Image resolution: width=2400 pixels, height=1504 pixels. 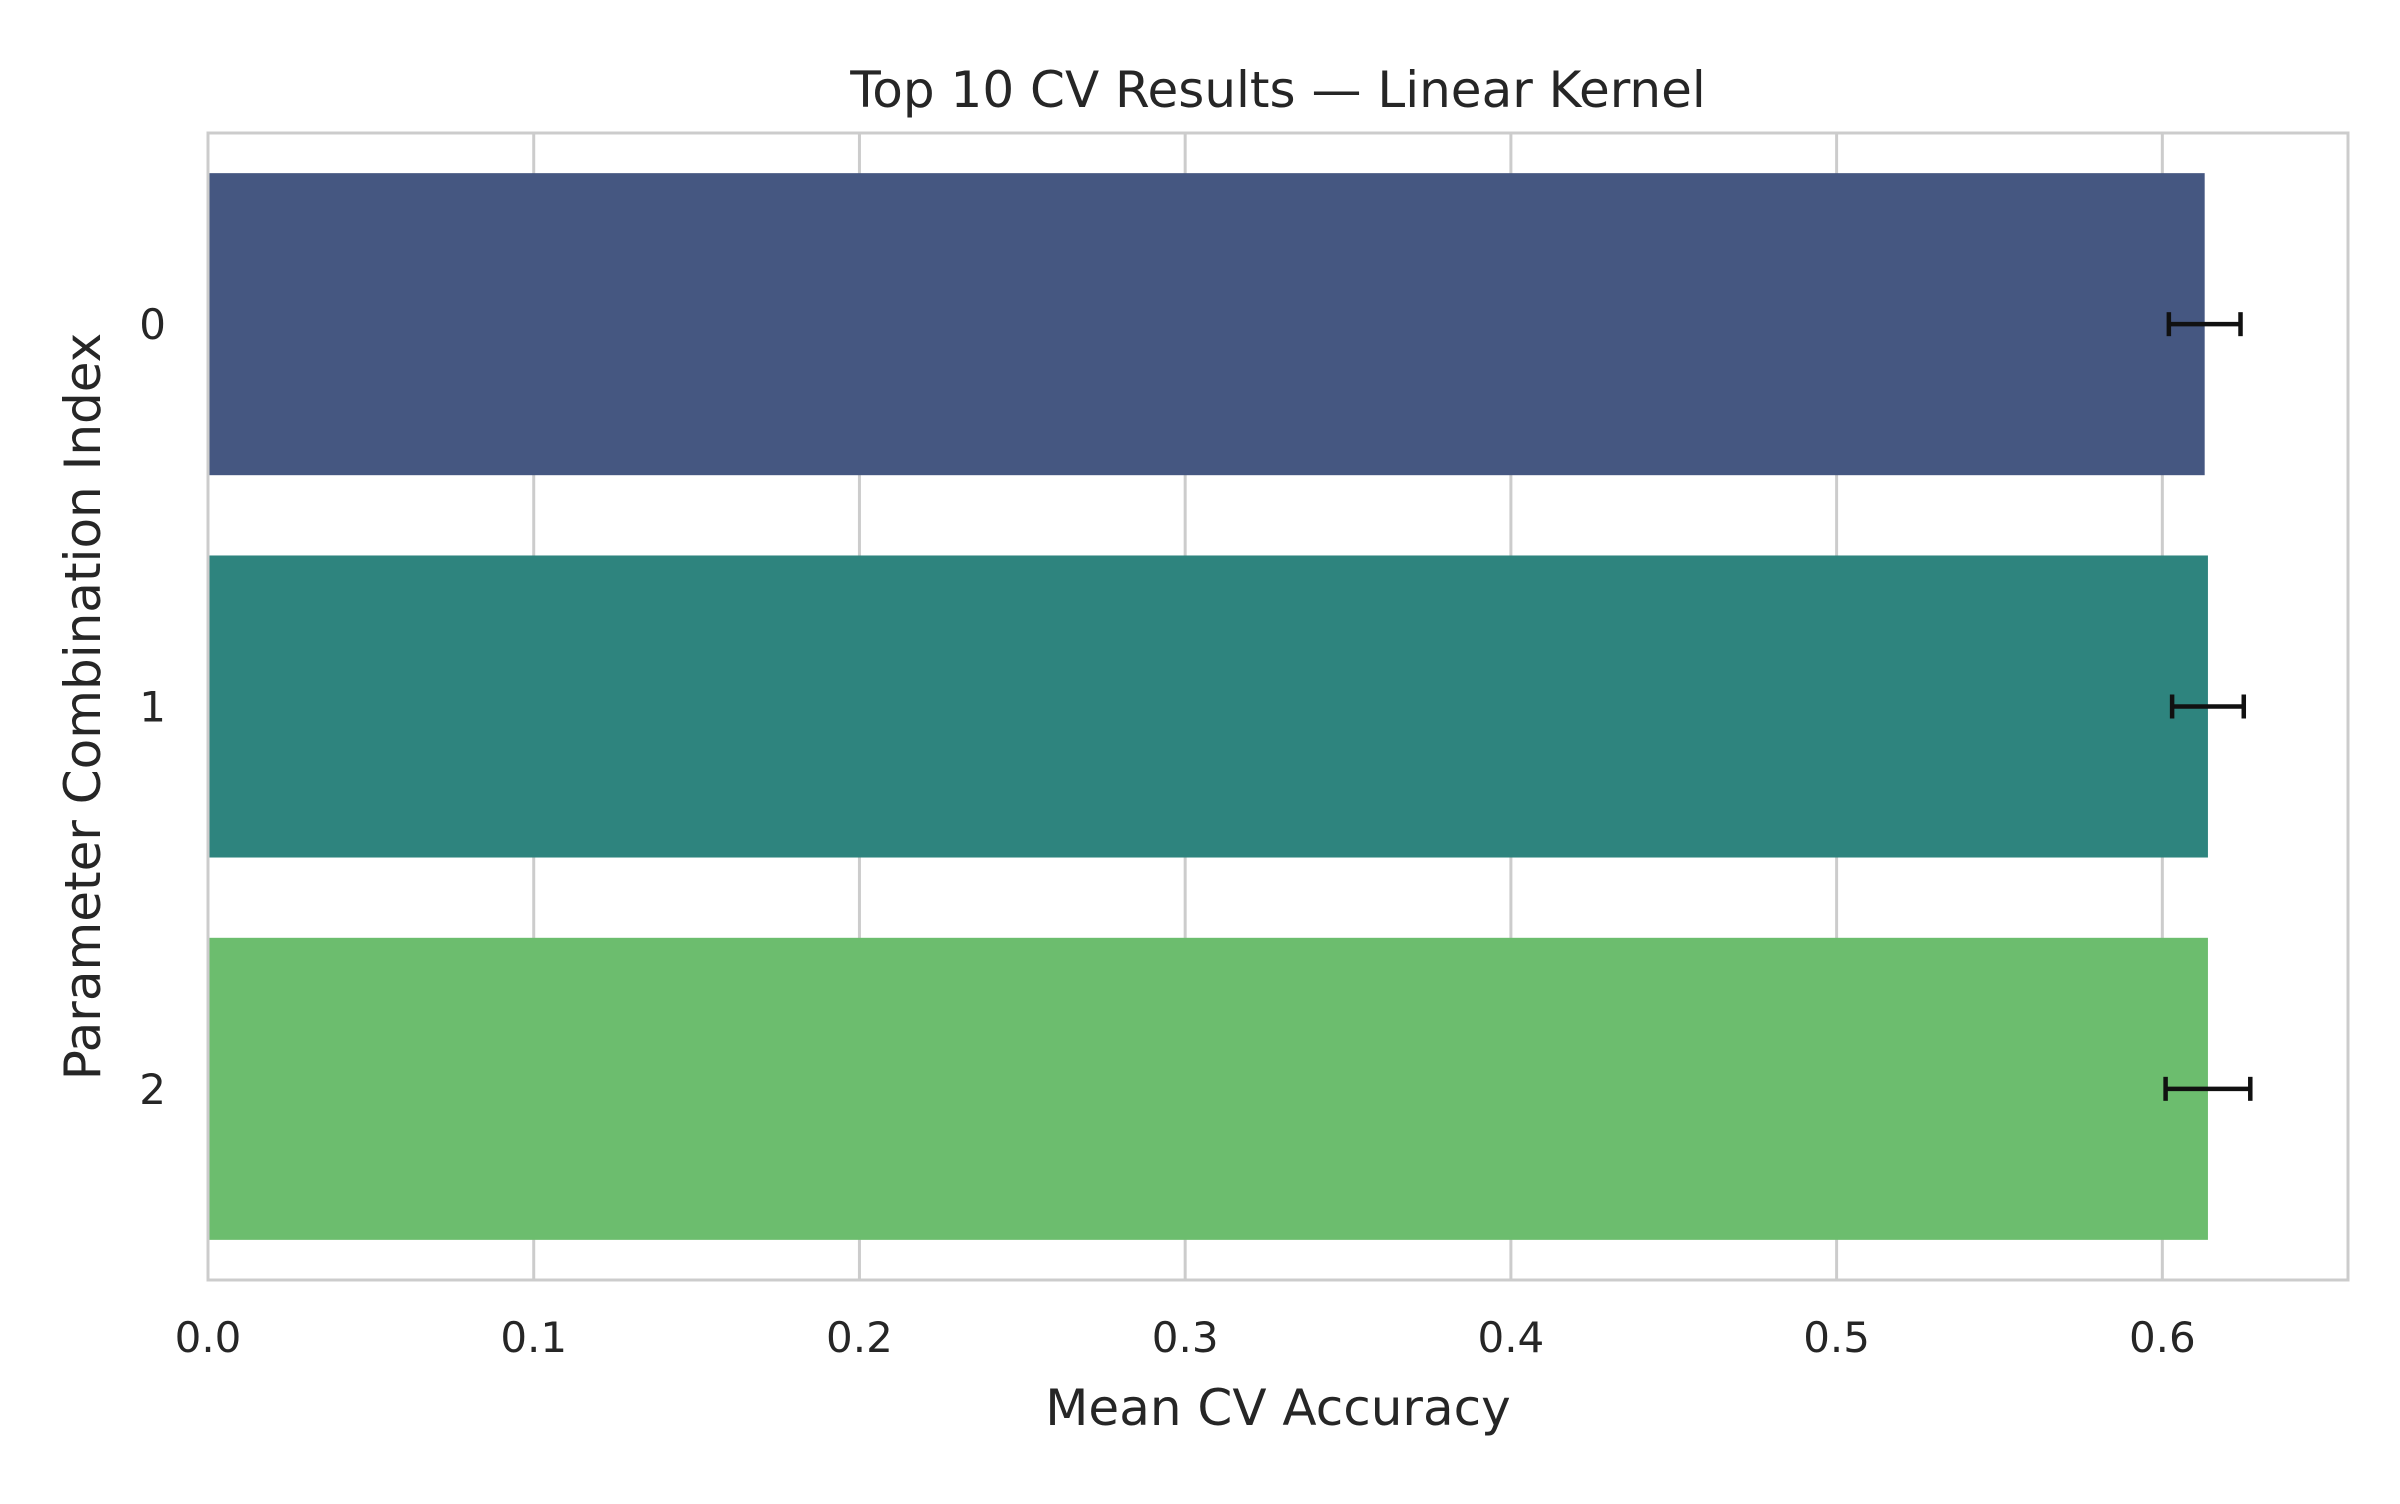 What do you see at coordinates (83, 707) in the screenshot?
I see `y-axis-label: Parameter Combination Index` at bounding box center [83, 707].